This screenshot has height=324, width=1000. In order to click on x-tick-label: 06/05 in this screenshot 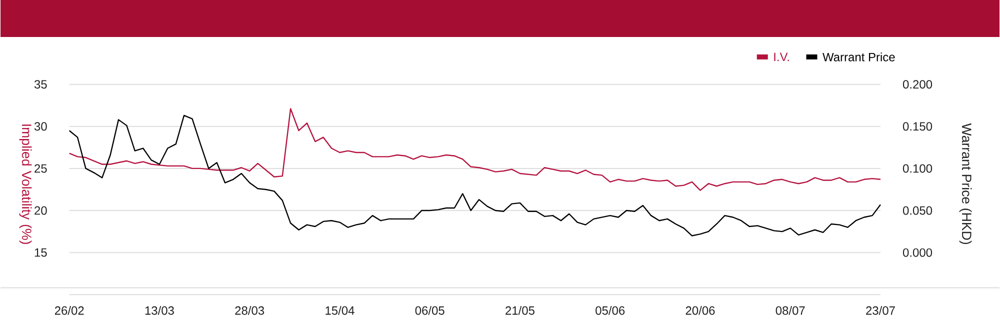, I will do `click(429, 310)`.